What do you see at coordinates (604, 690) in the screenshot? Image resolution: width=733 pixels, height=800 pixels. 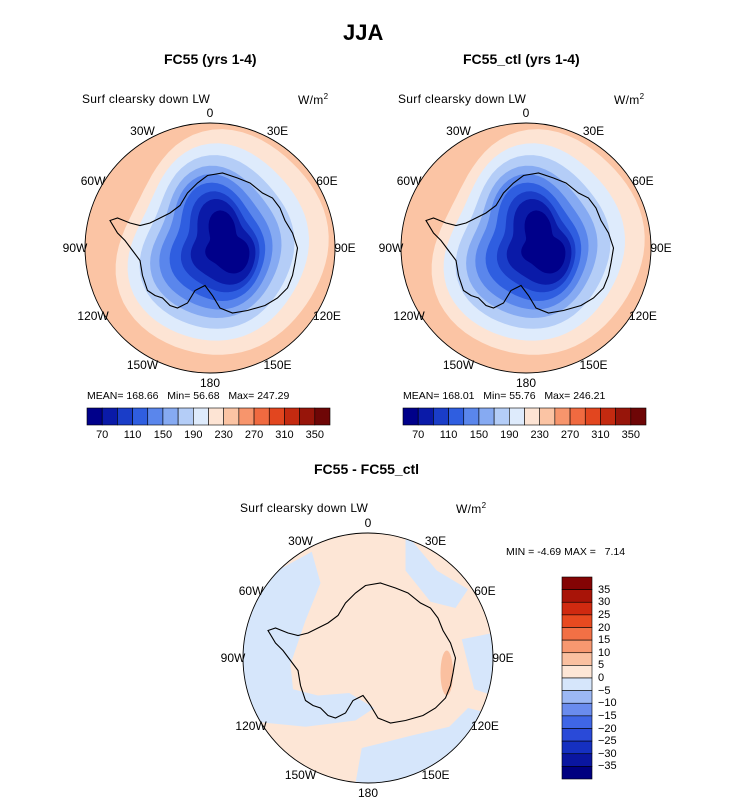 I see `colorbar-tick-label: −5` at bounding box center [604, 690].